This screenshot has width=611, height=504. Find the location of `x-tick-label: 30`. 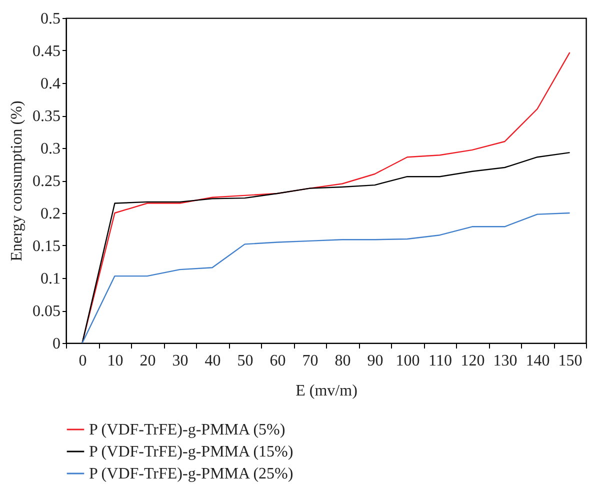

x-tick-label: 30 is located at coordinates (180, 361).